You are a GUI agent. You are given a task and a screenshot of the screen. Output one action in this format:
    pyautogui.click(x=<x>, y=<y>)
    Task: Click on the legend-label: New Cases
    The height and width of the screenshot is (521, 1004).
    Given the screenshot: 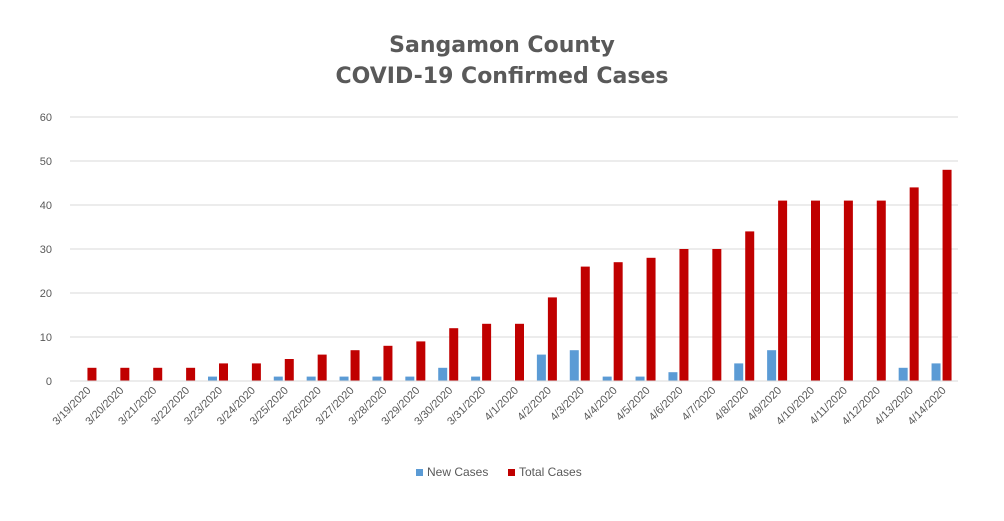 What is the action you would take?
    pyautogui.click(x=457, y=472)
    